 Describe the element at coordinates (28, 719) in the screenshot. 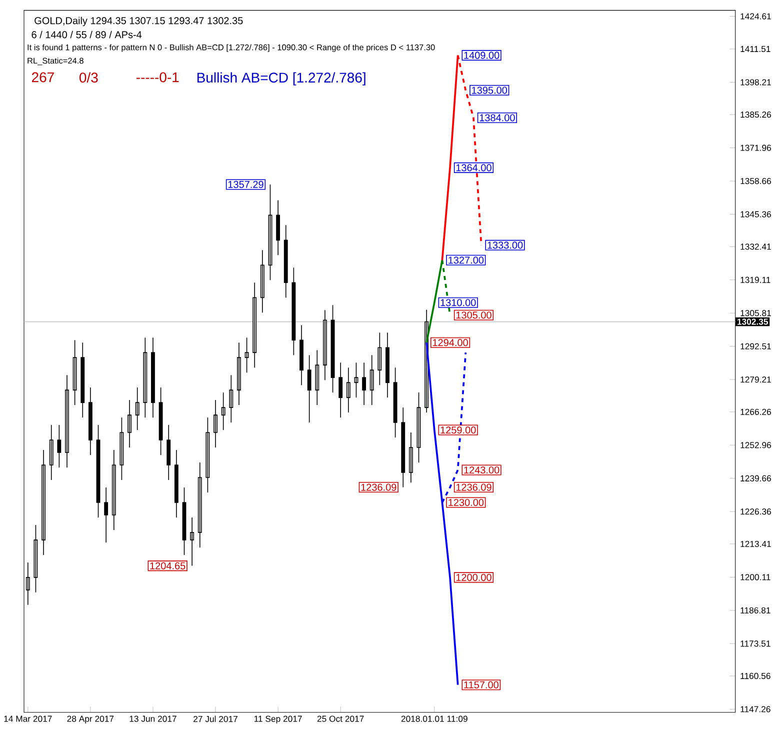

I see `x-tick-label: 14 Mar 2017` at that location.